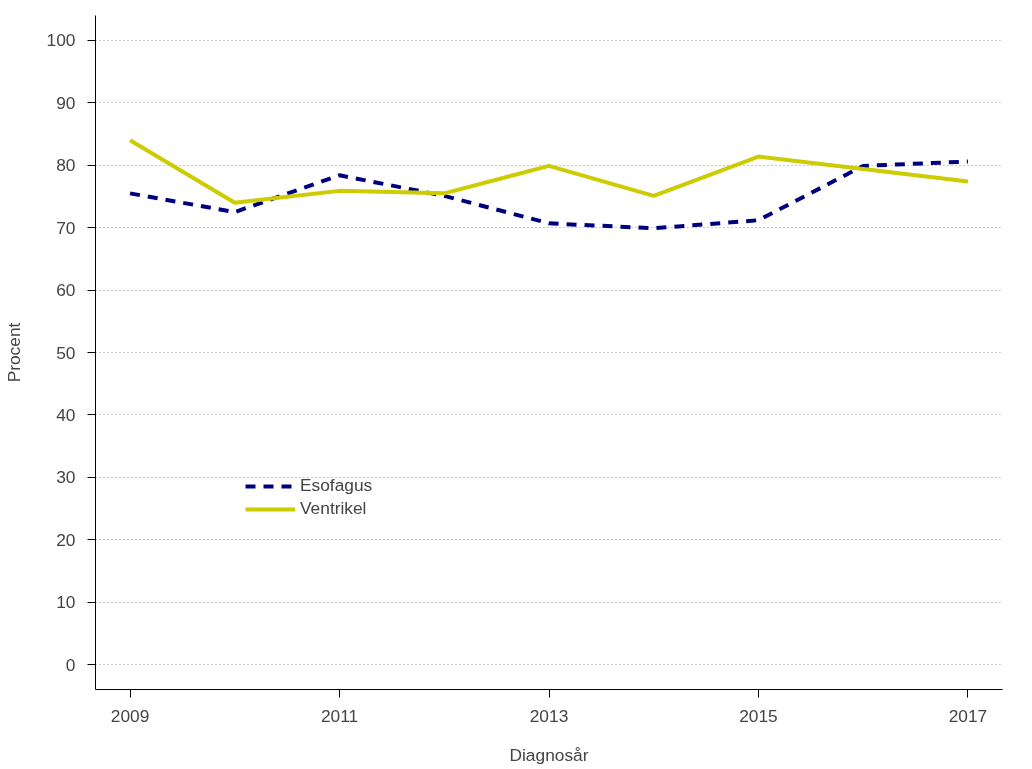  What do you see at coordinates (70, 664) in the screenshot?
I see `y-tick-label: 0` at bounding box center [70, 664].